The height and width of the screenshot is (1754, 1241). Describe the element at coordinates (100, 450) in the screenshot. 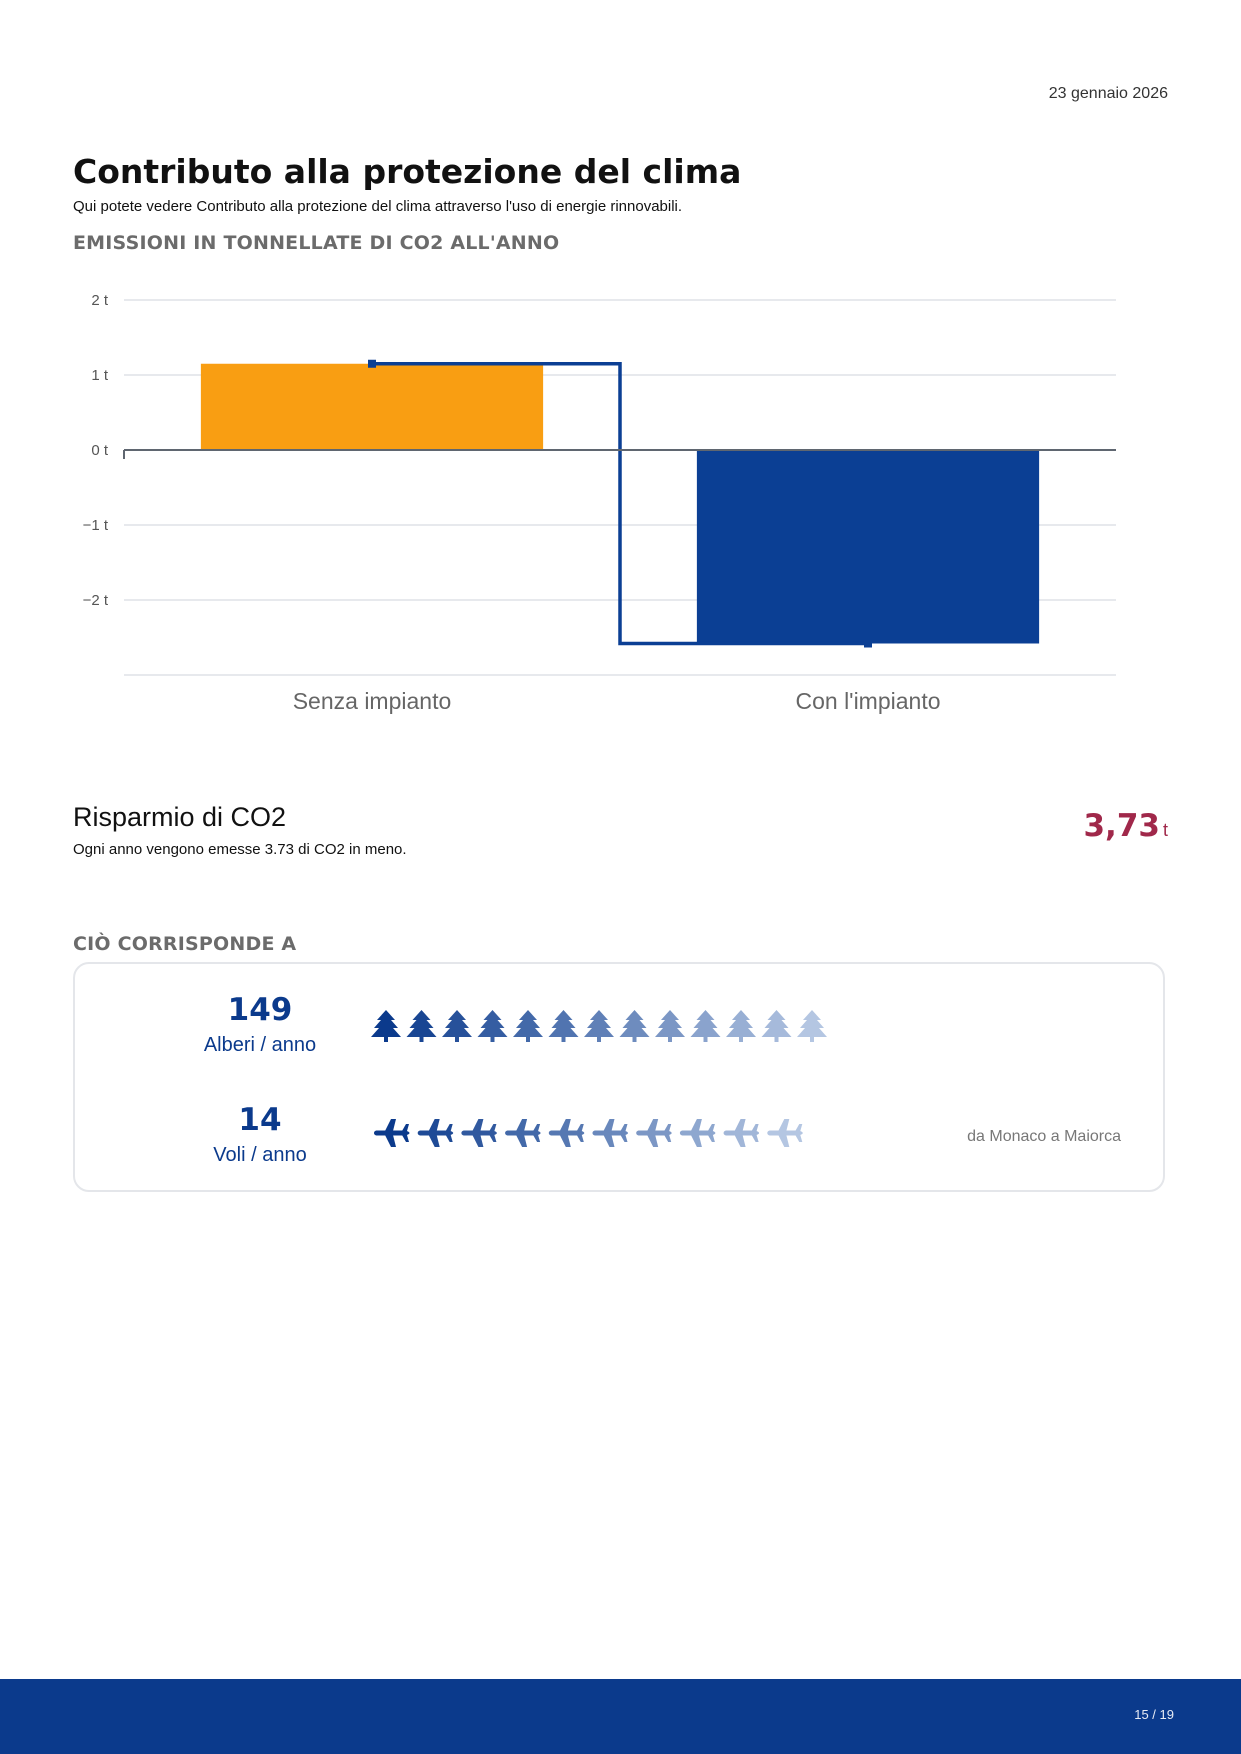

I see `y-tick-label: 0 t` at that location.